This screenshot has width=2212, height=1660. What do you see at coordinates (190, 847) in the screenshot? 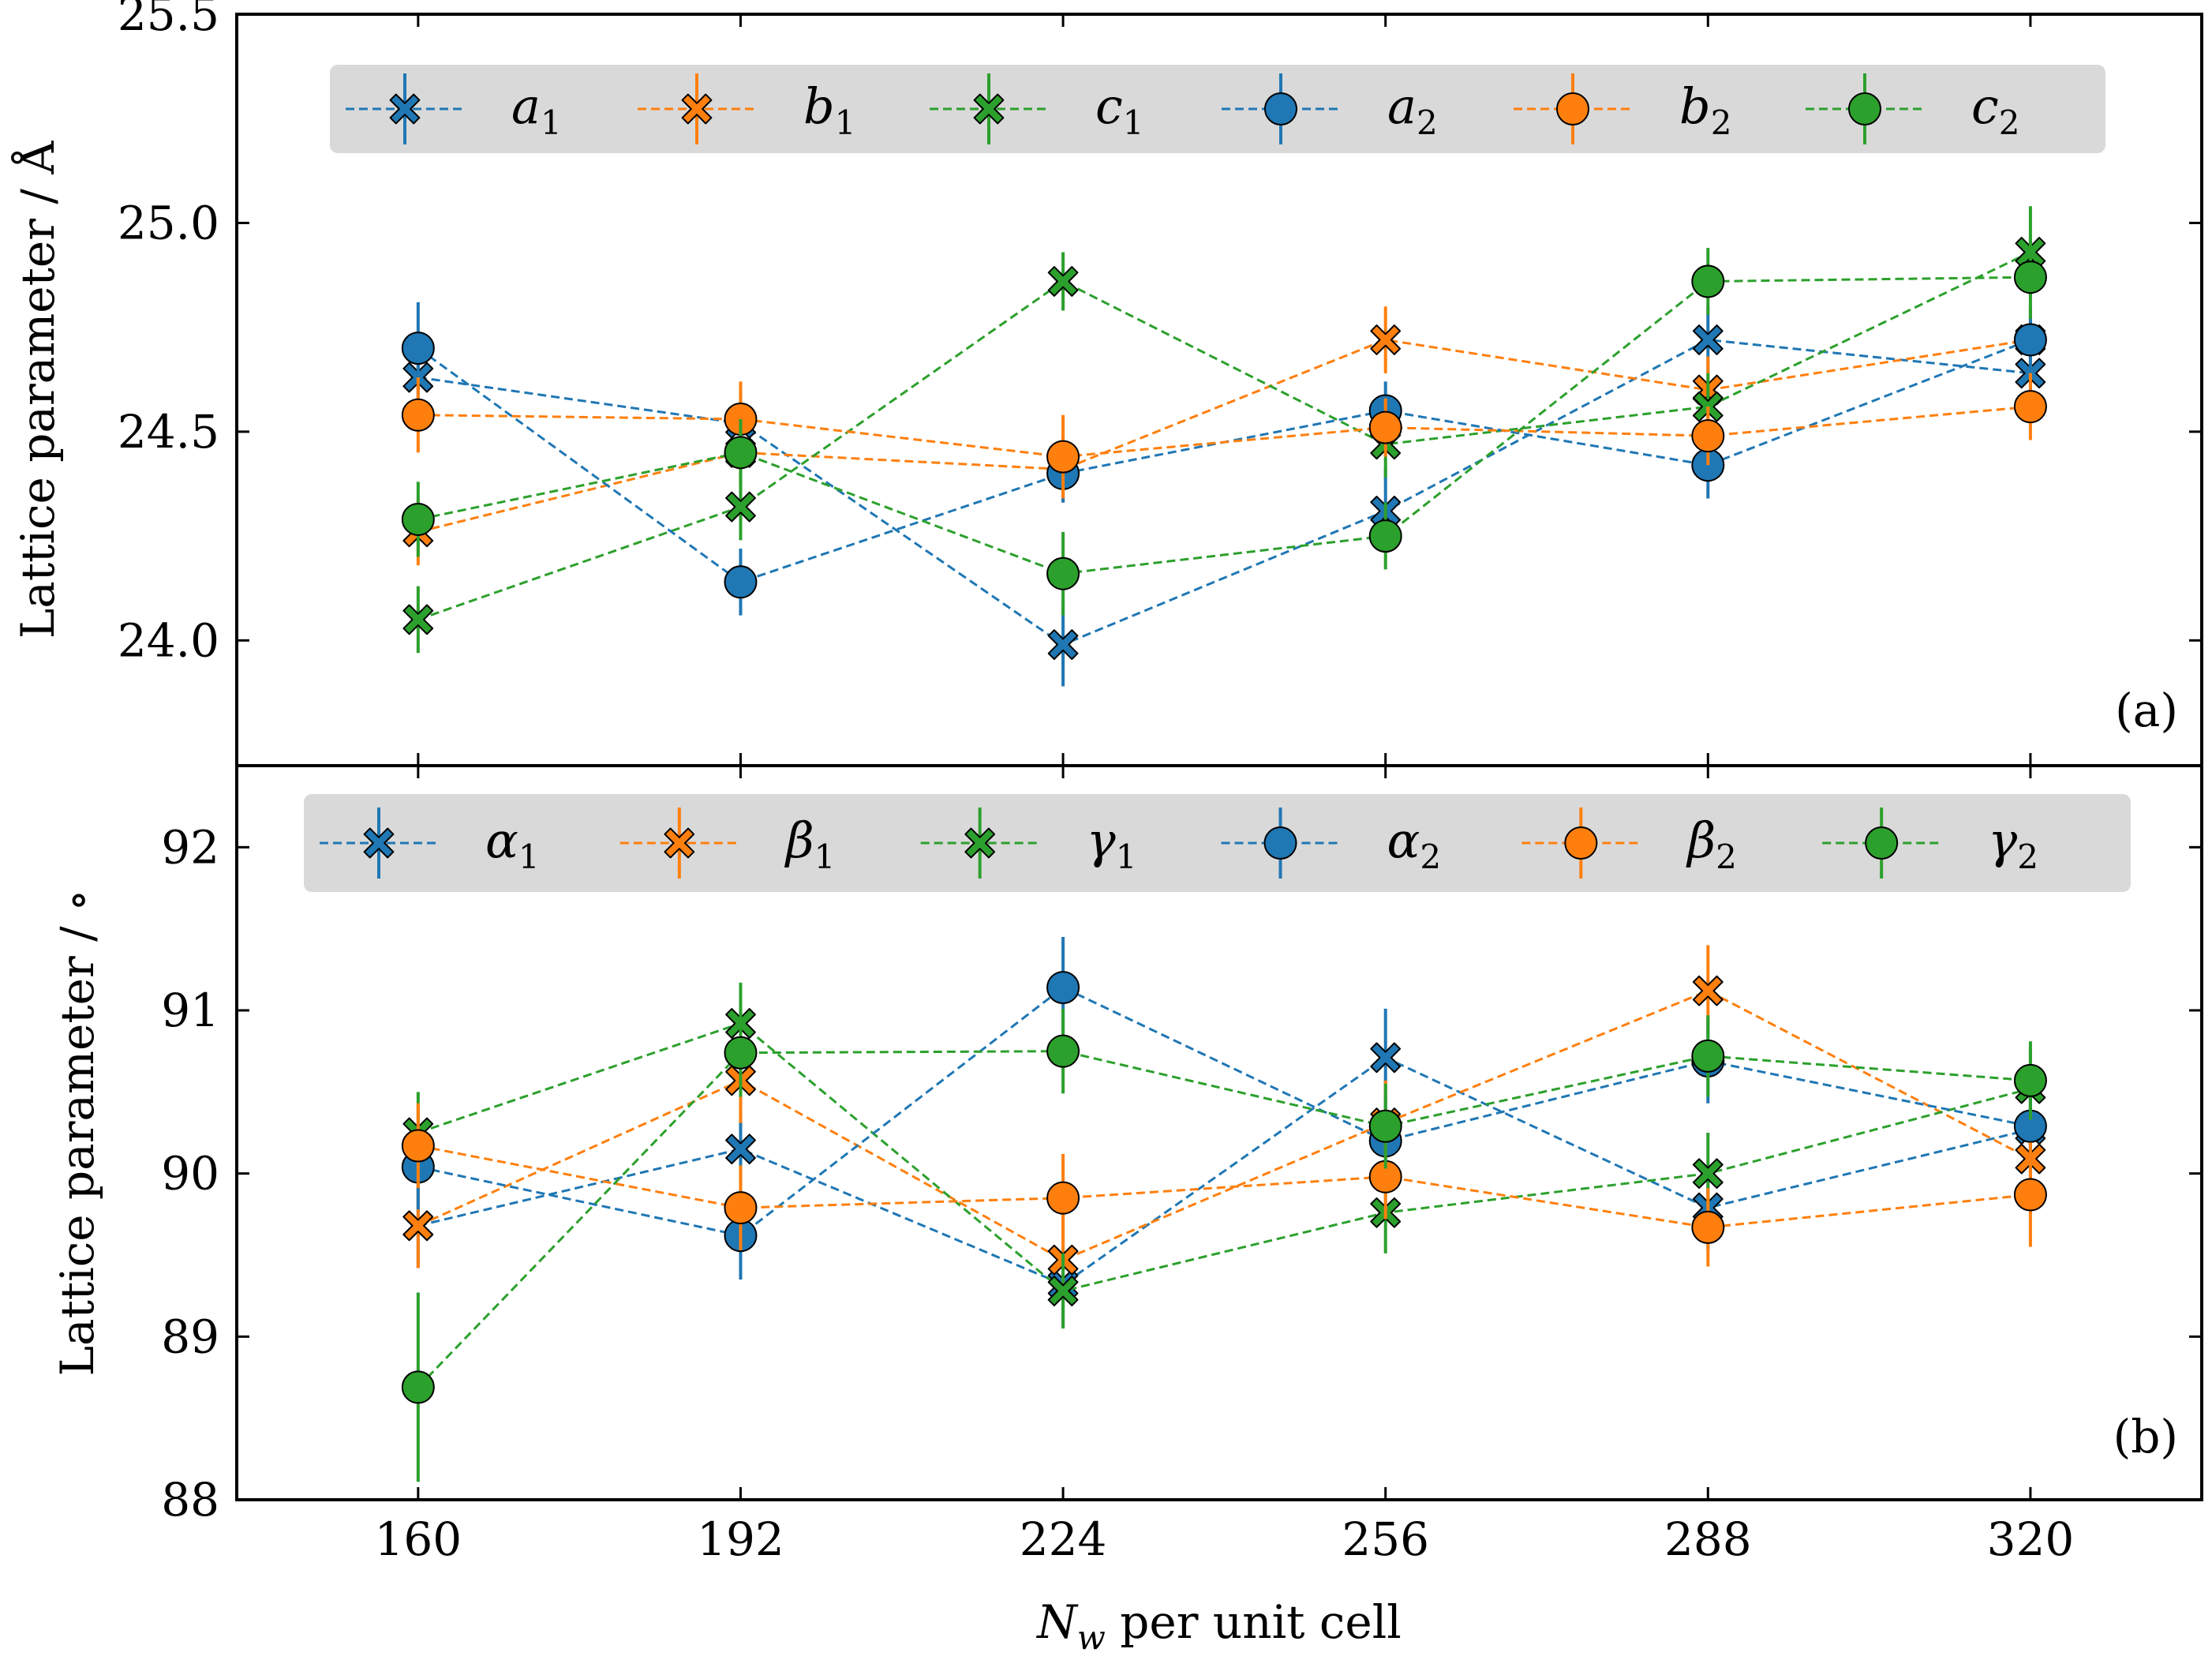
I see `y-tick-label: 92` at bounding box center [190, 847].